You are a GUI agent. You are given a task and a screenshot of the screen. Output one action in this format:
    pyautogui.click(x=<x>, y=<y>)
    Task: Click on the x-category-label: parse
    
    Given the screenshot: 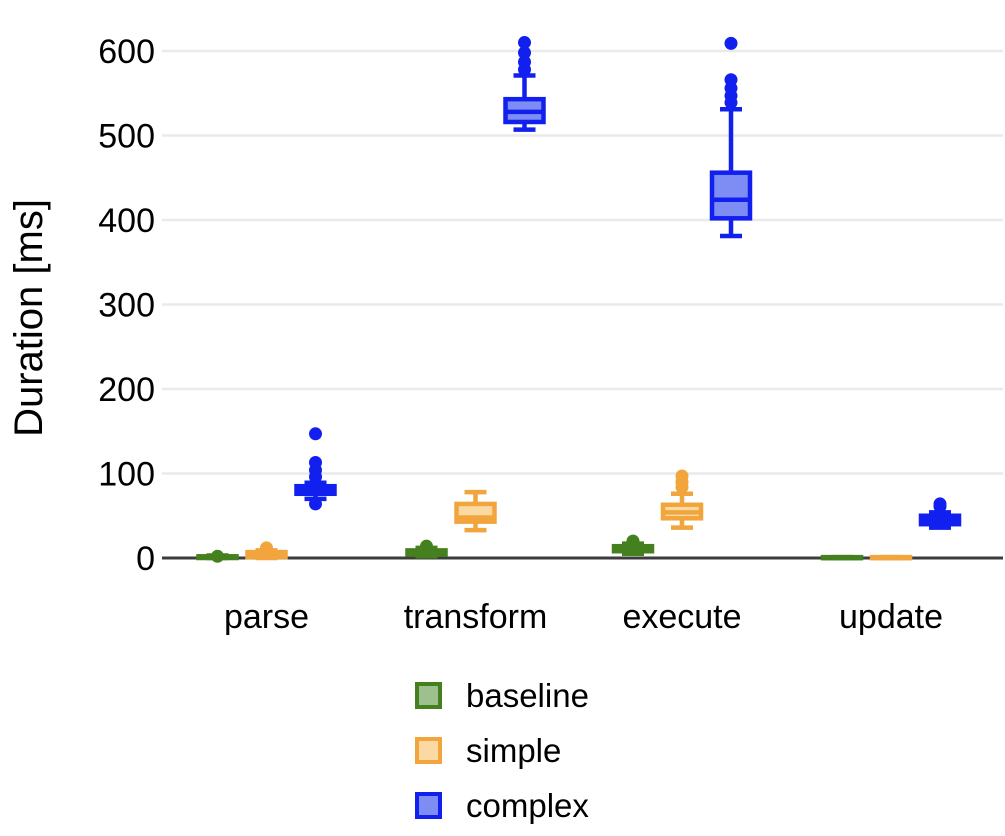 What is the action you would take?
    pyautogui.click(x=266, y=617)
    